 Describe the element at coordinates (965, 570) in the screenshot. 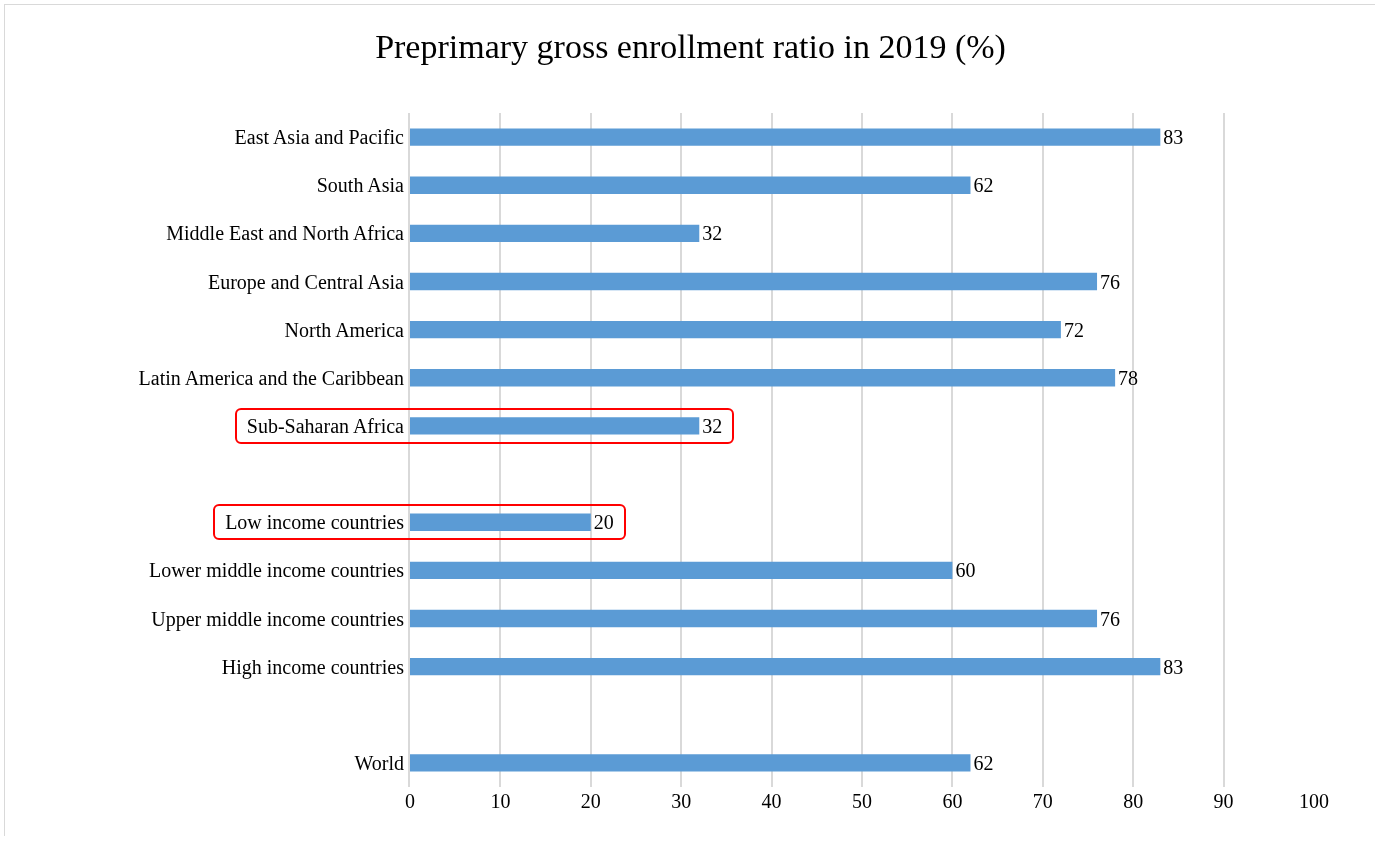

I see `data-label: 60` at that location.